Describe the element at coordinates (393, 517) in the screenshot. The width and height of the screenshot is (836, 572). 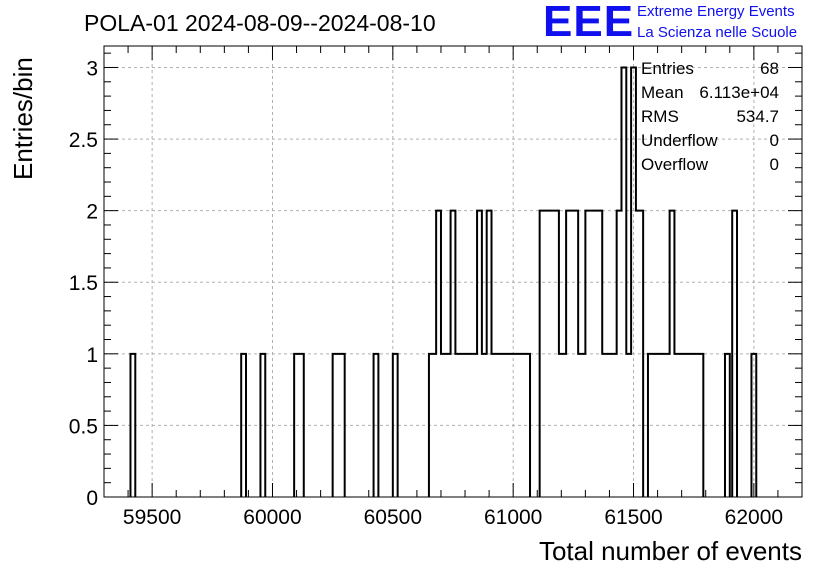
I see `x-tick-label: 60500` at that location.